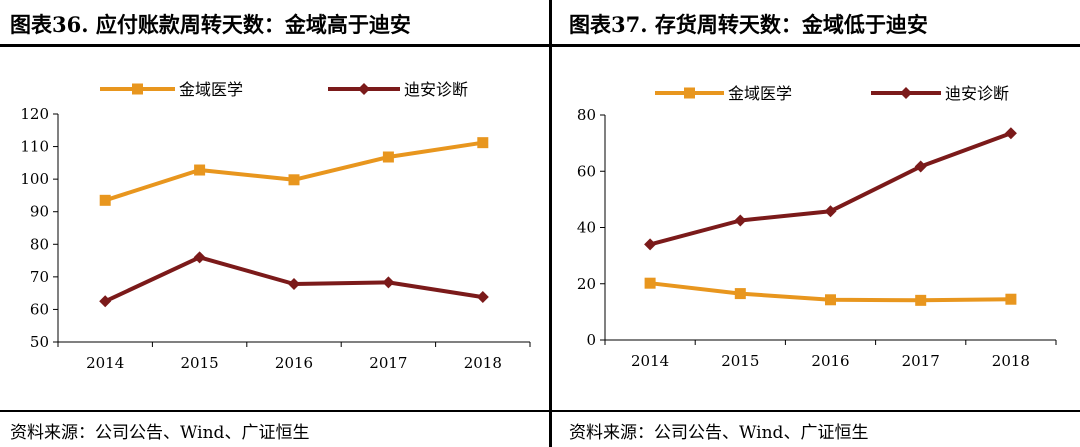 The height and width of the screenshot is (447, 1080). I want to click on chart-title: 图表37. 存货周转天数：金域低于迪安, so click(748, 24).